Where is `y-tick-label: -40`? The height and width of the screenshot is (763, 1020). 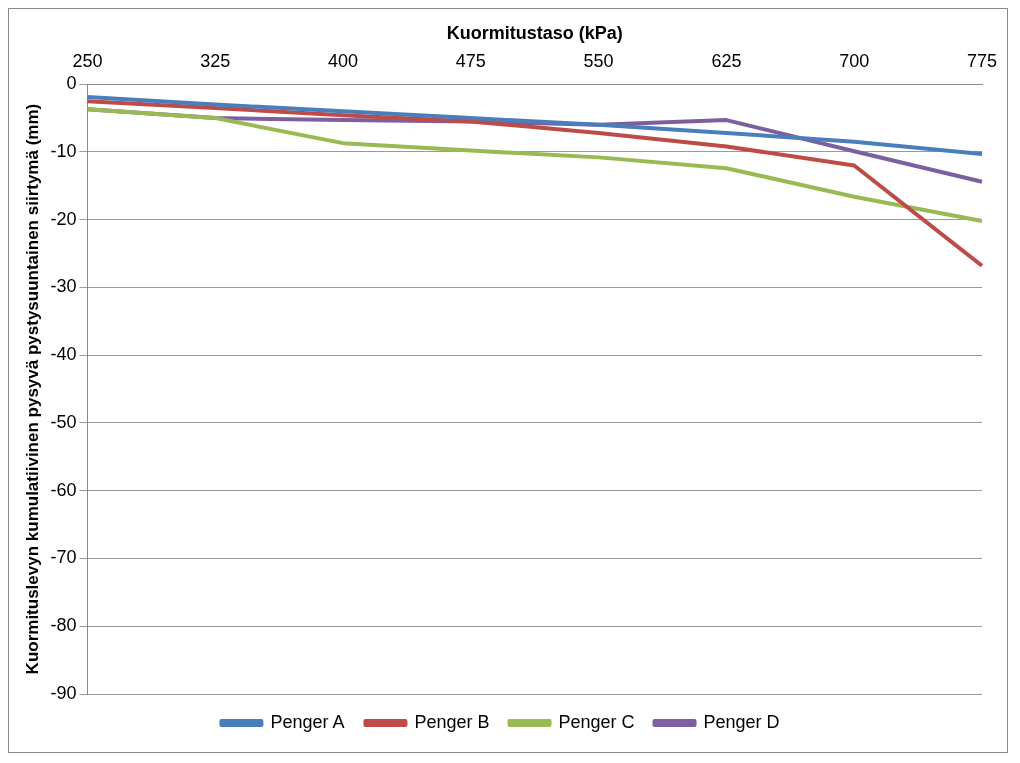 y-tick-label: -40 is located at coordinates (63, 354).